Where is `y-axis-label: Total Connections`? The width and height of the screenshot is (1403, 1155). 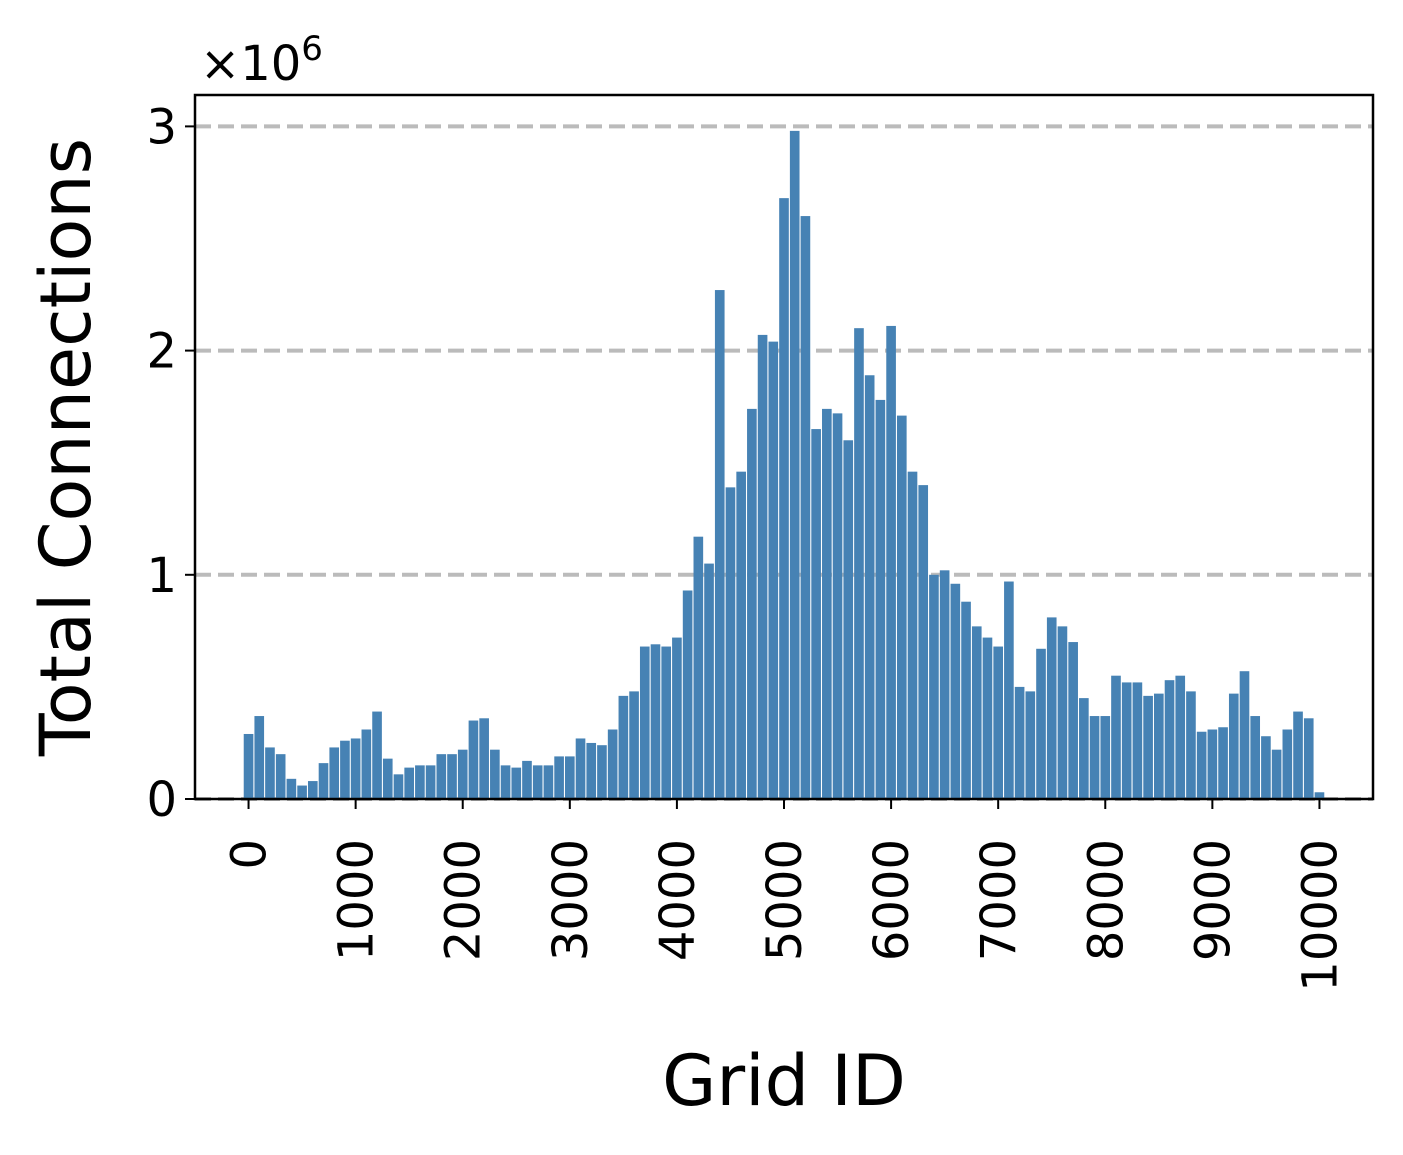 y-axis-label: Total Connections is located at coordinates (66, 447).